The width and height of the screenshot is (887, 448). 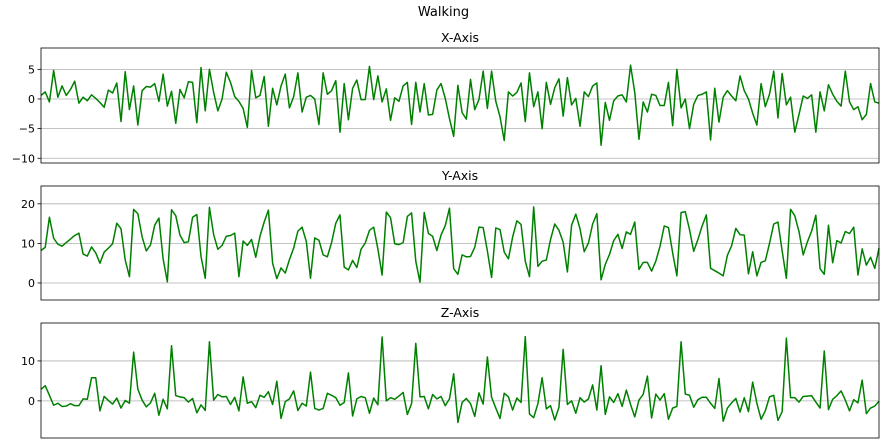 I want to click on y-axis-ytick-label-2: 0, so click(x=31, y=283).